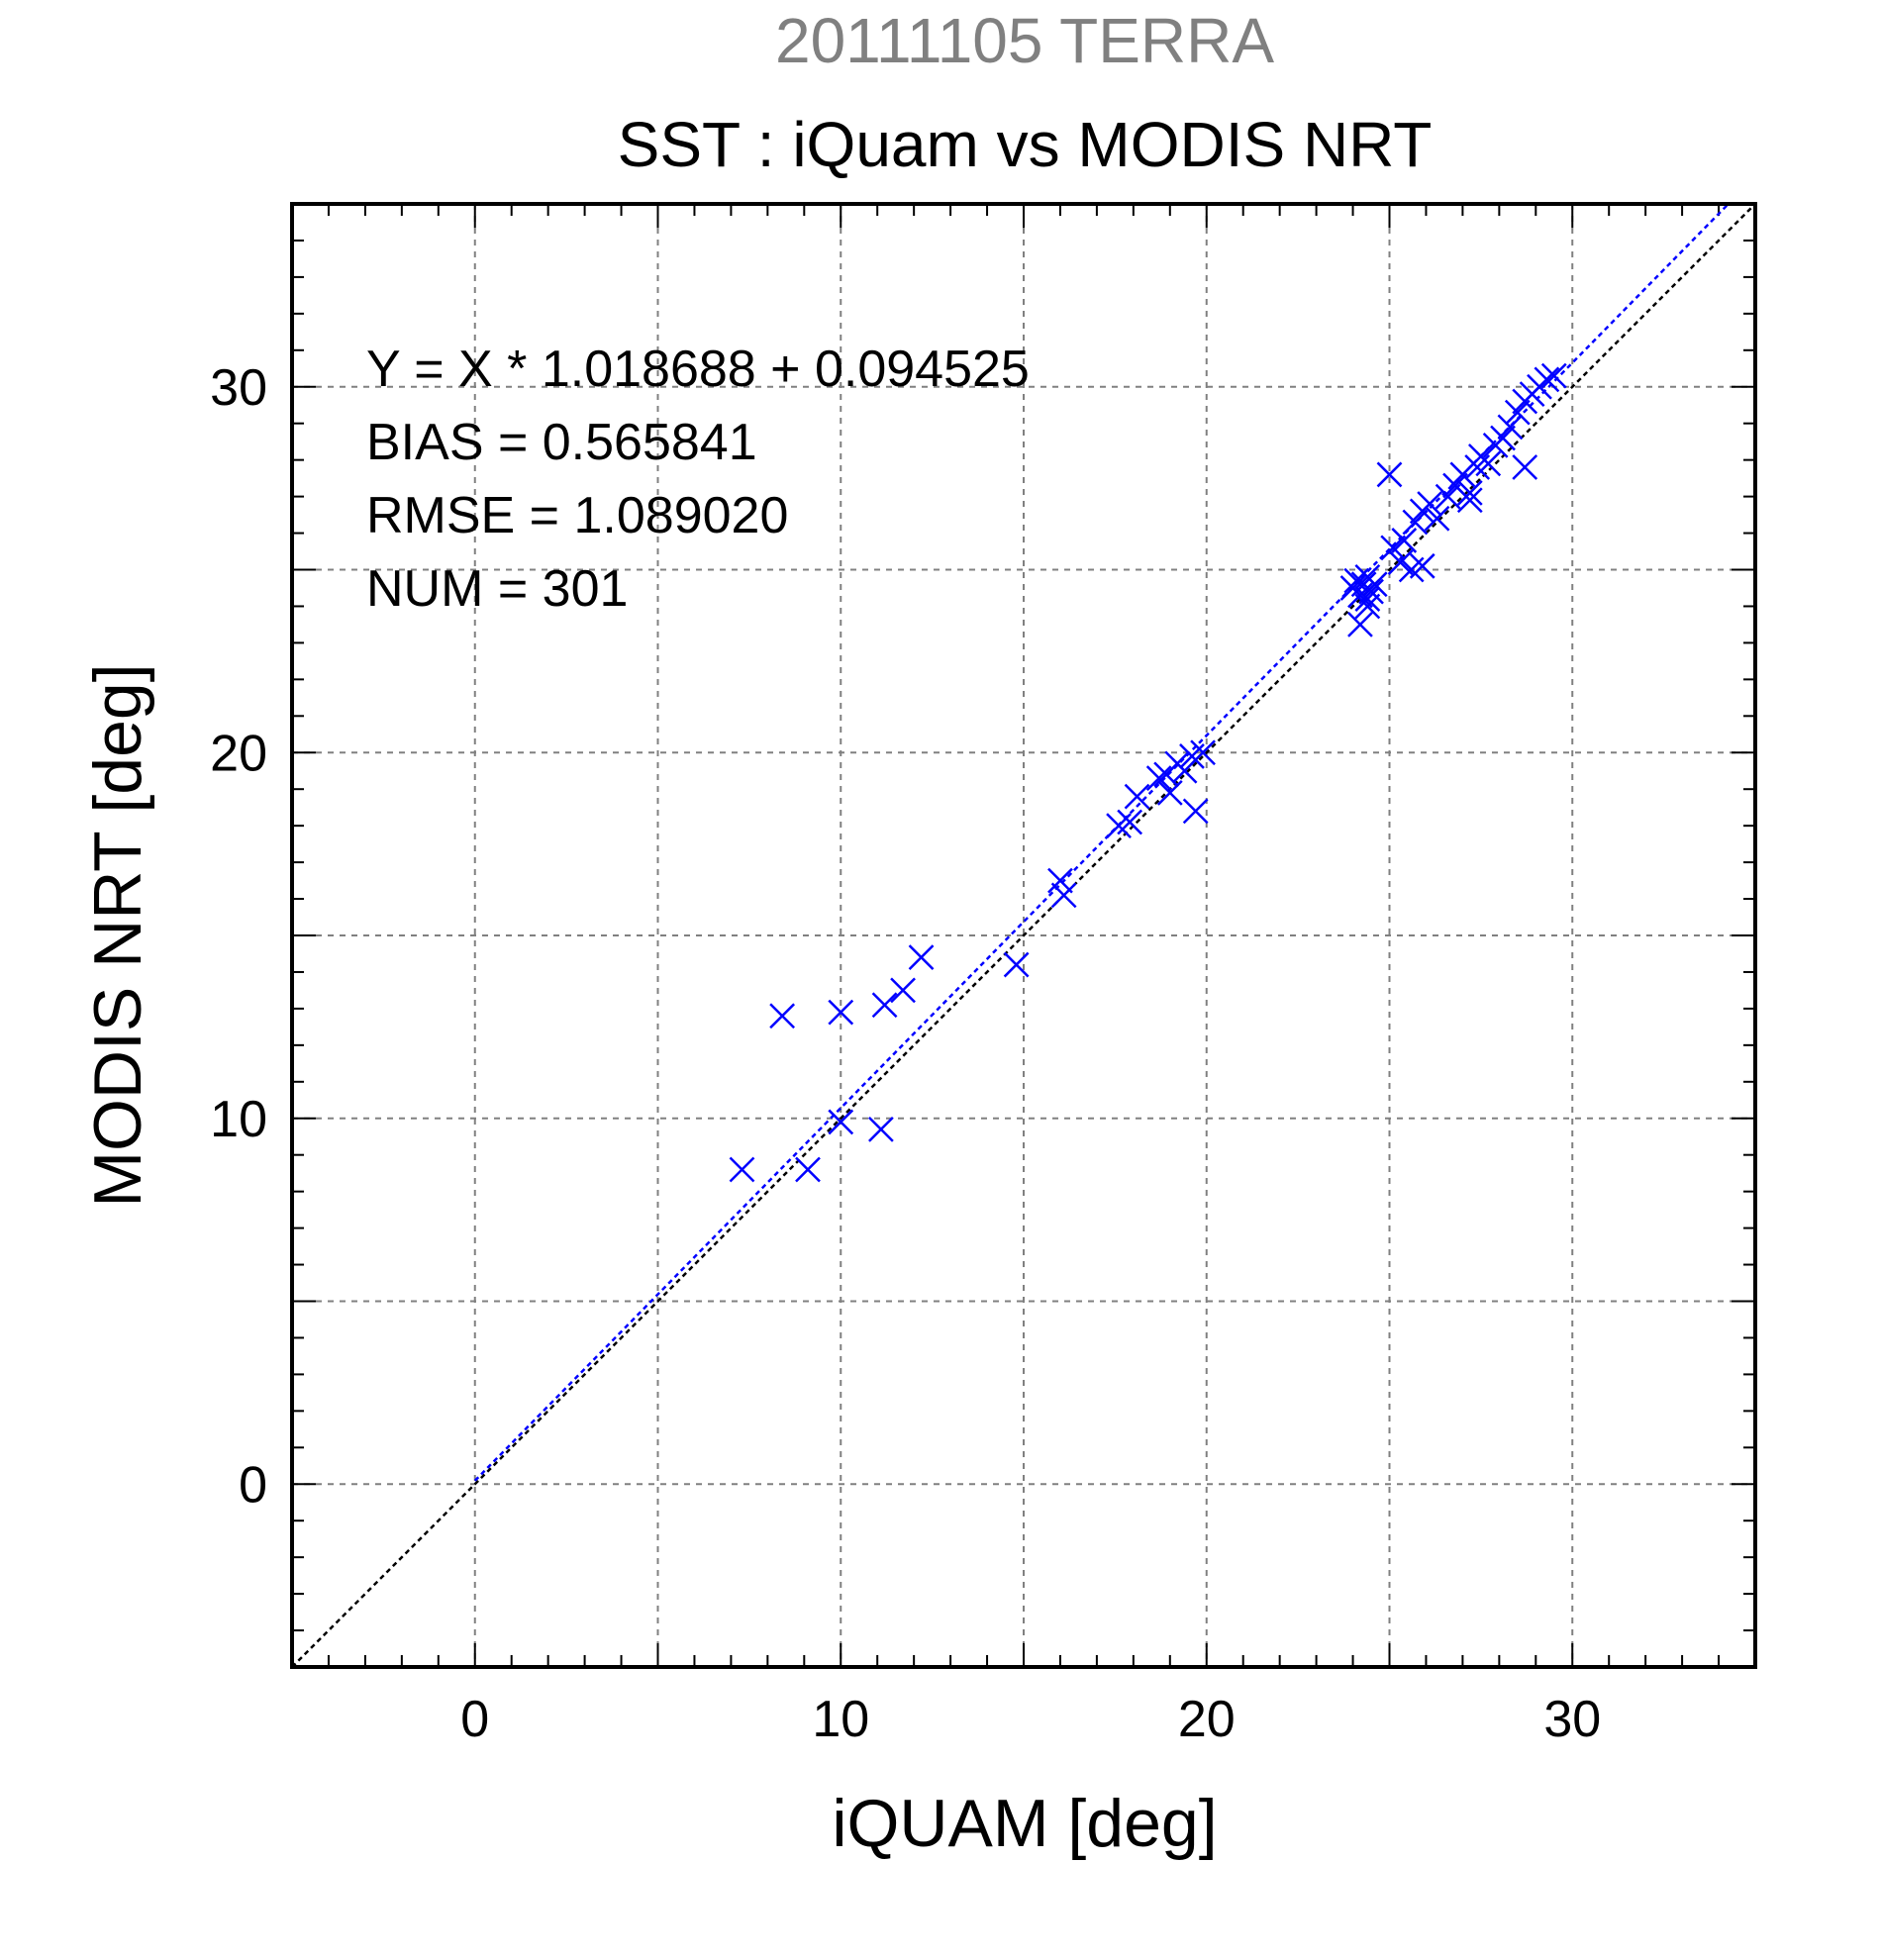 The width and height of the screenshot is (1881, 1960). Describe the element at coordinates (1025, 1823) in the screenshot. I see `x-axis-label: iQUAM [deg]` at that location.